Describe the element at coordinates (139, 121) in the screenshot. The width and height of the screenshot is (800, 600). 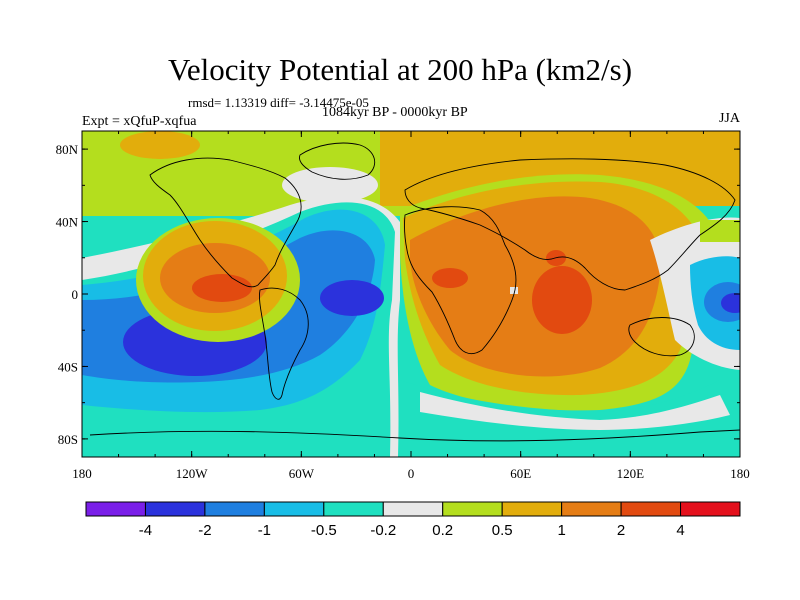
I see `experiment-label: Expt = xQfuP-xqfua` at that location.